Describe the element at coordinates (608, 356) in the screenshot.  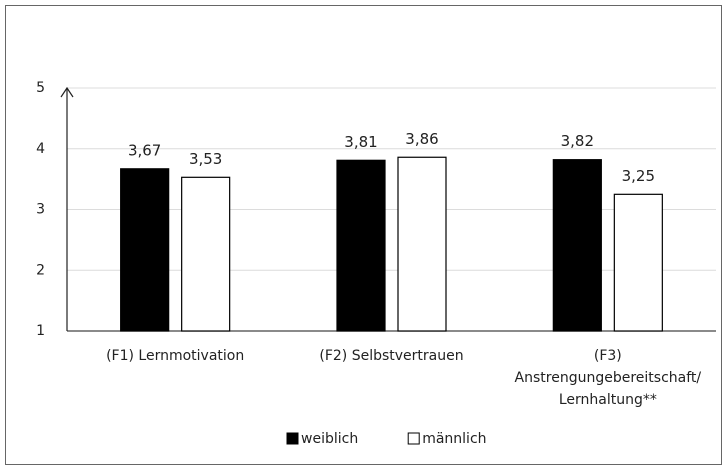
I see `x-tick-label-line: (F3)` at that location.